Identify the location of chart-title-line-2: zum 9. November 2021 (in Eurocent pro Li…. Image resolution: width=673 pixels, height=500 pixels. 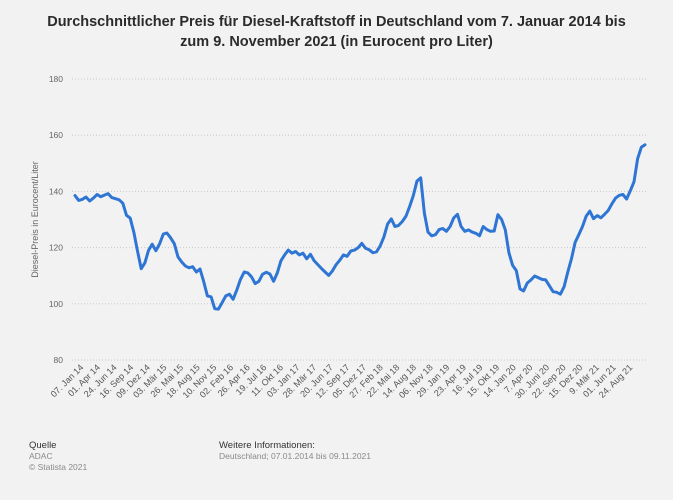
(336, 42).